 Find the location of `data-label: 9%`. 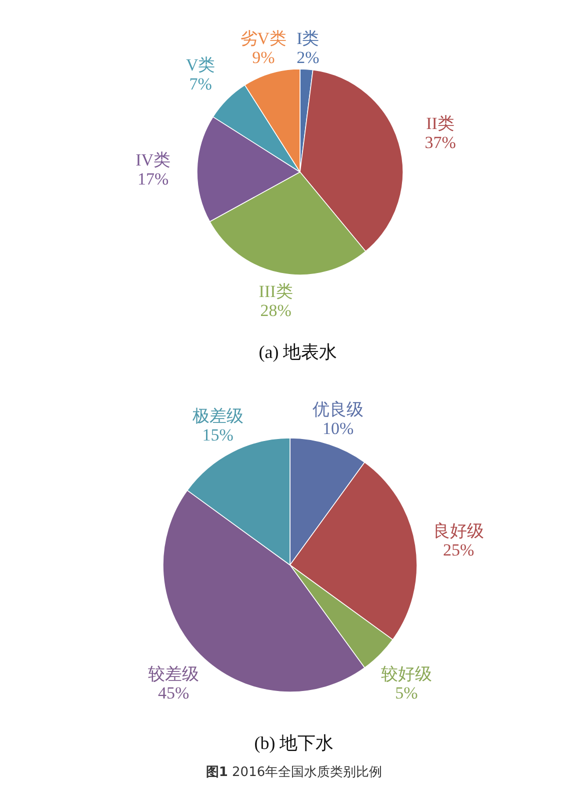

data-label: 9% is located at coordinates (263, 58).